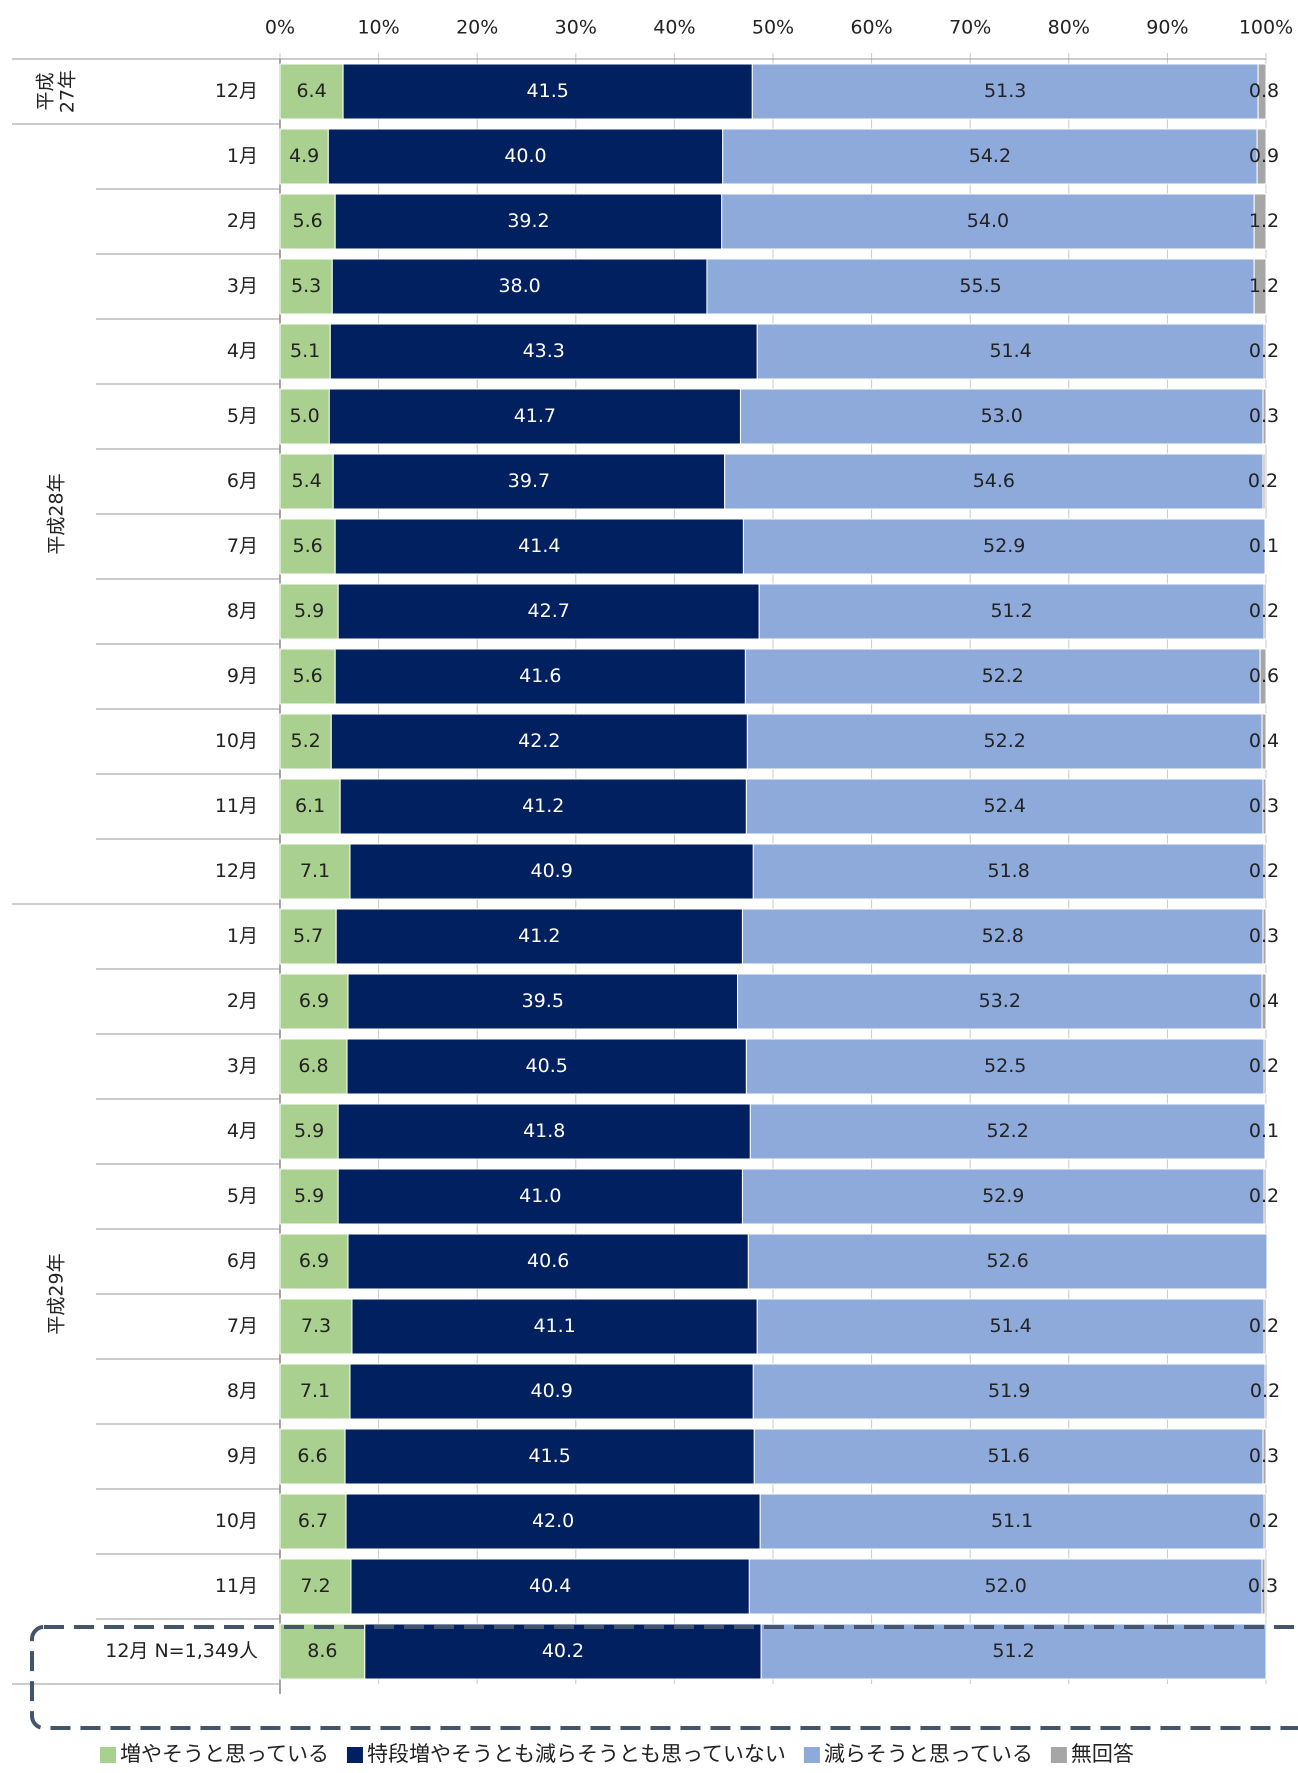 Image resolution: width=1298 pixels, height=1773 pixels. I want to click on value-label: 40.0, so click(525, 156).